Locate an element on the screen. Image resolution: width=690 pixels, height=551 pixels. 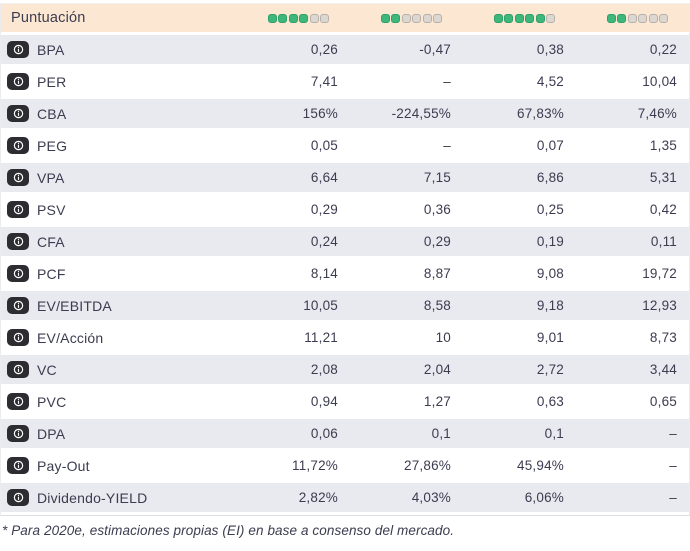
metric-label-cell: CBA is located at coordinates (119, 113).